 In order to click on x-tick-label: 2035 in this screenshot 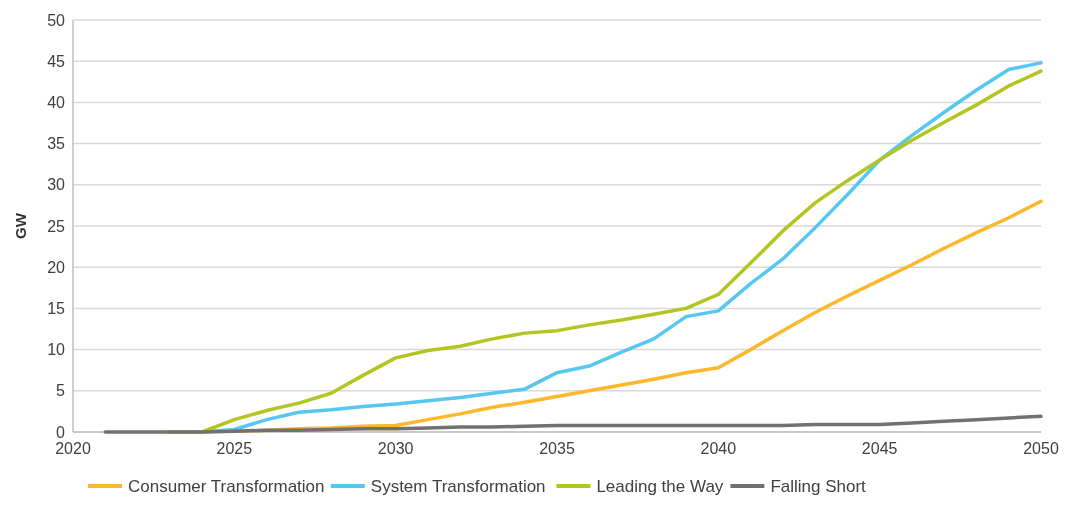, I will do `click(557, 448)`.